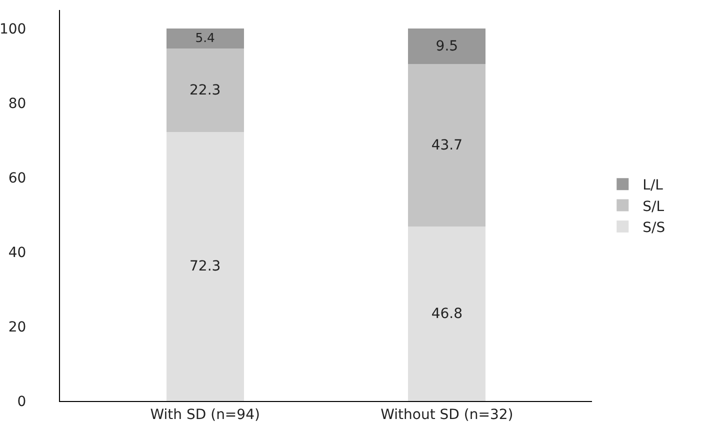  I want to click on data-label: 43.7, so click(446, 145).